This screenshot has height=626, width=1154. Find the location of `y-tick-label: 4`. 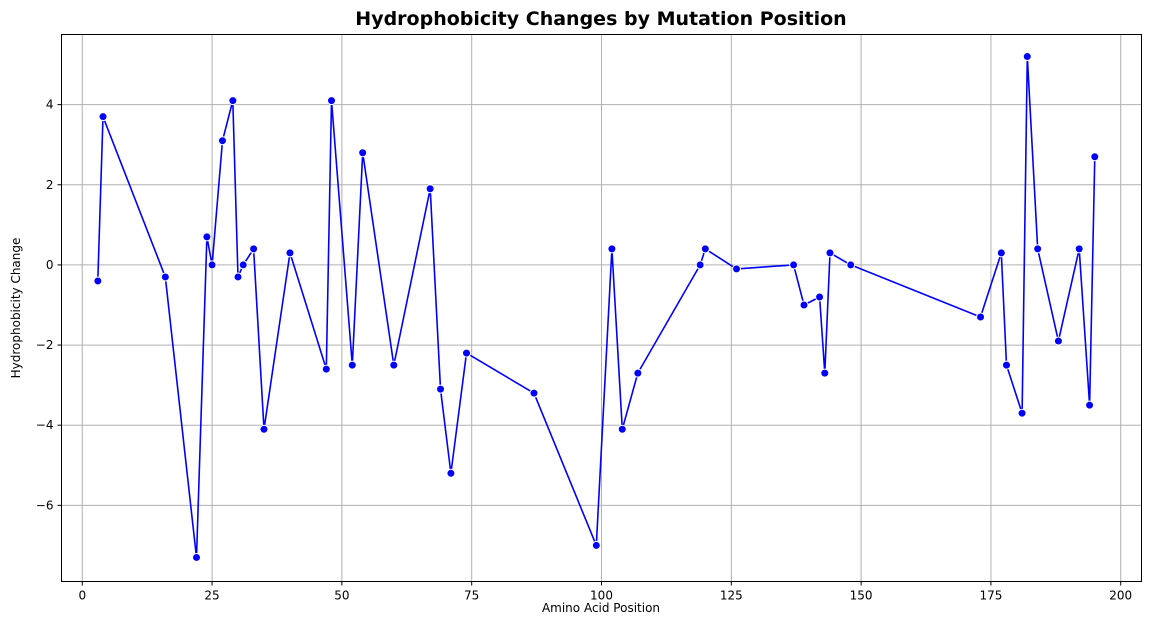

y-tick-label: 4 is located at coordinates (50, 105).